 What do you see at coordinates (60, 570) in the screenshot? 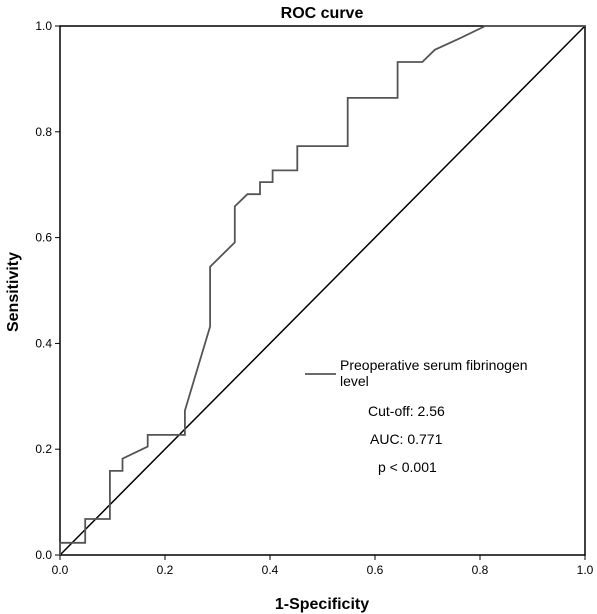
I see `x-tick-label: 0.0` at bounding box center [60, 570].